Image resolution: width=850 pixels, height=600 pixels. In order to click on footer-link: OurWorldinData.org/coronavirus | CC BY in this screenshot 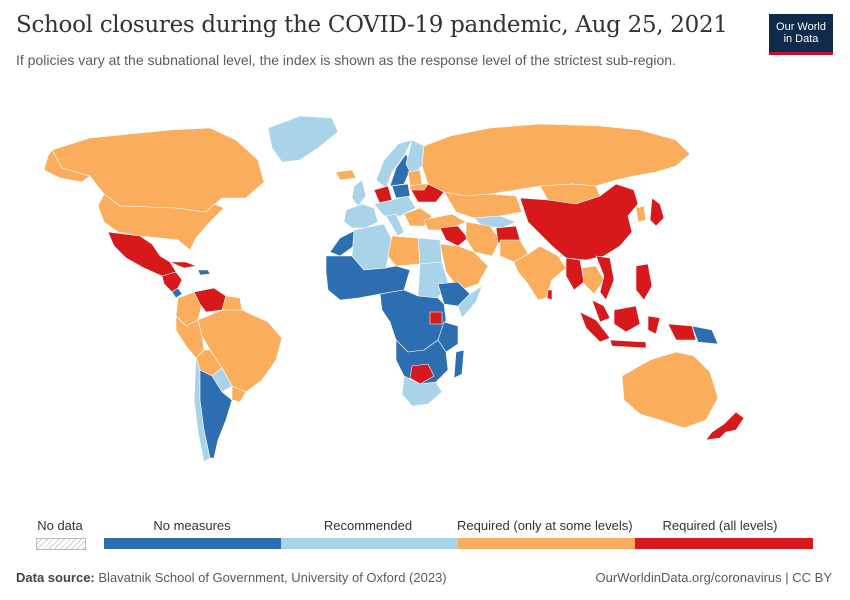, I will do `click(713, 577)`.